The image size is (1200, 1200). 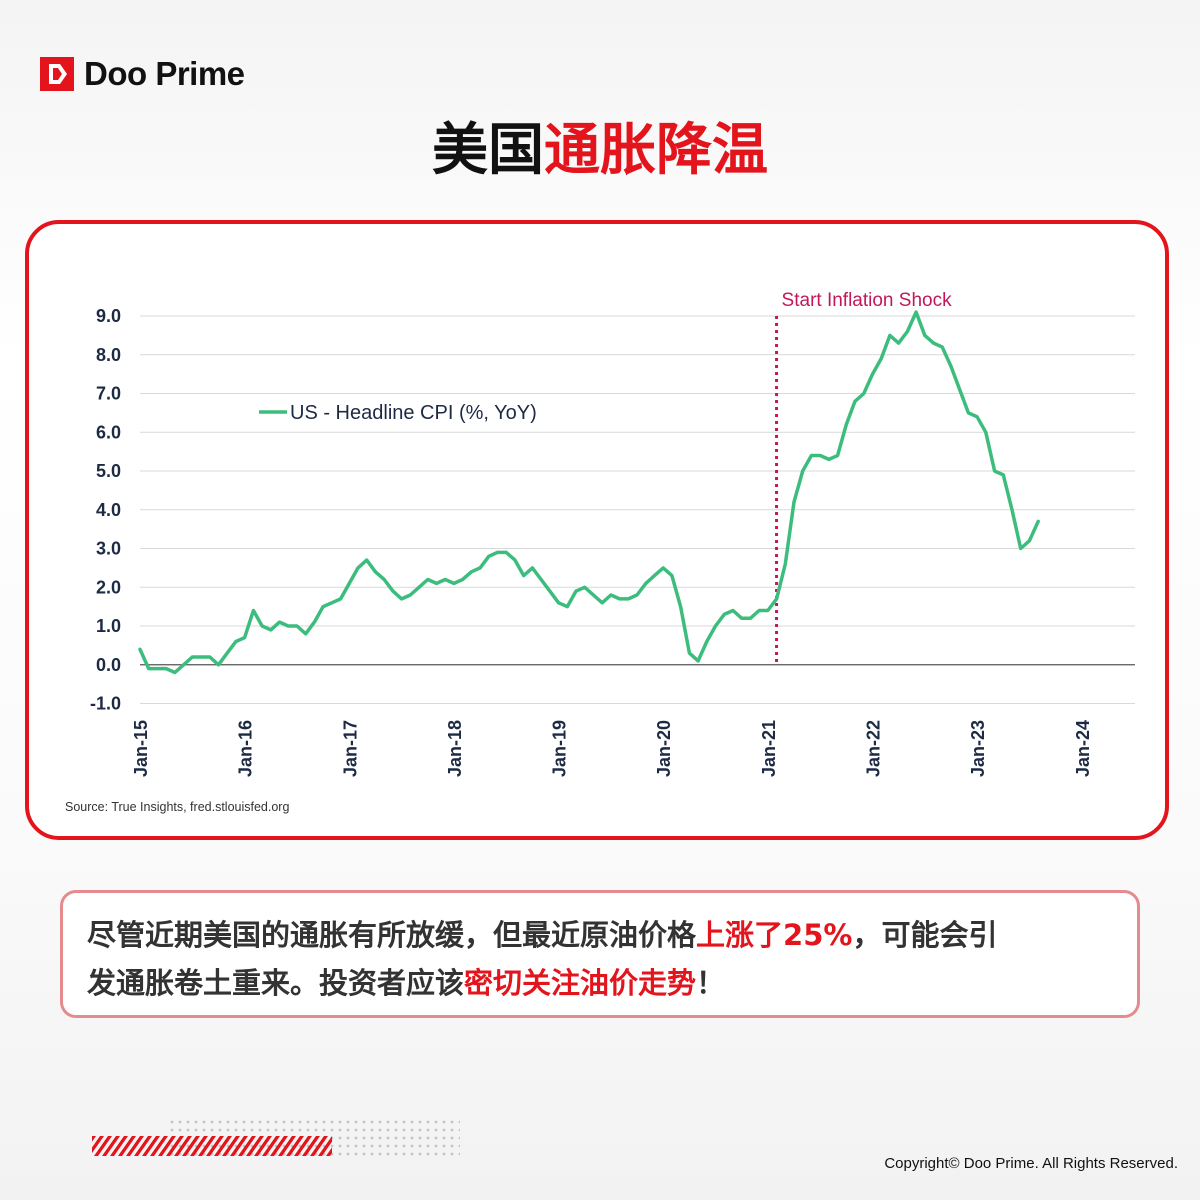 I want to click on commentary-text: 尽管近期美国的通胀有所放缓，但最近原油价格, so click(x=392, y=935).